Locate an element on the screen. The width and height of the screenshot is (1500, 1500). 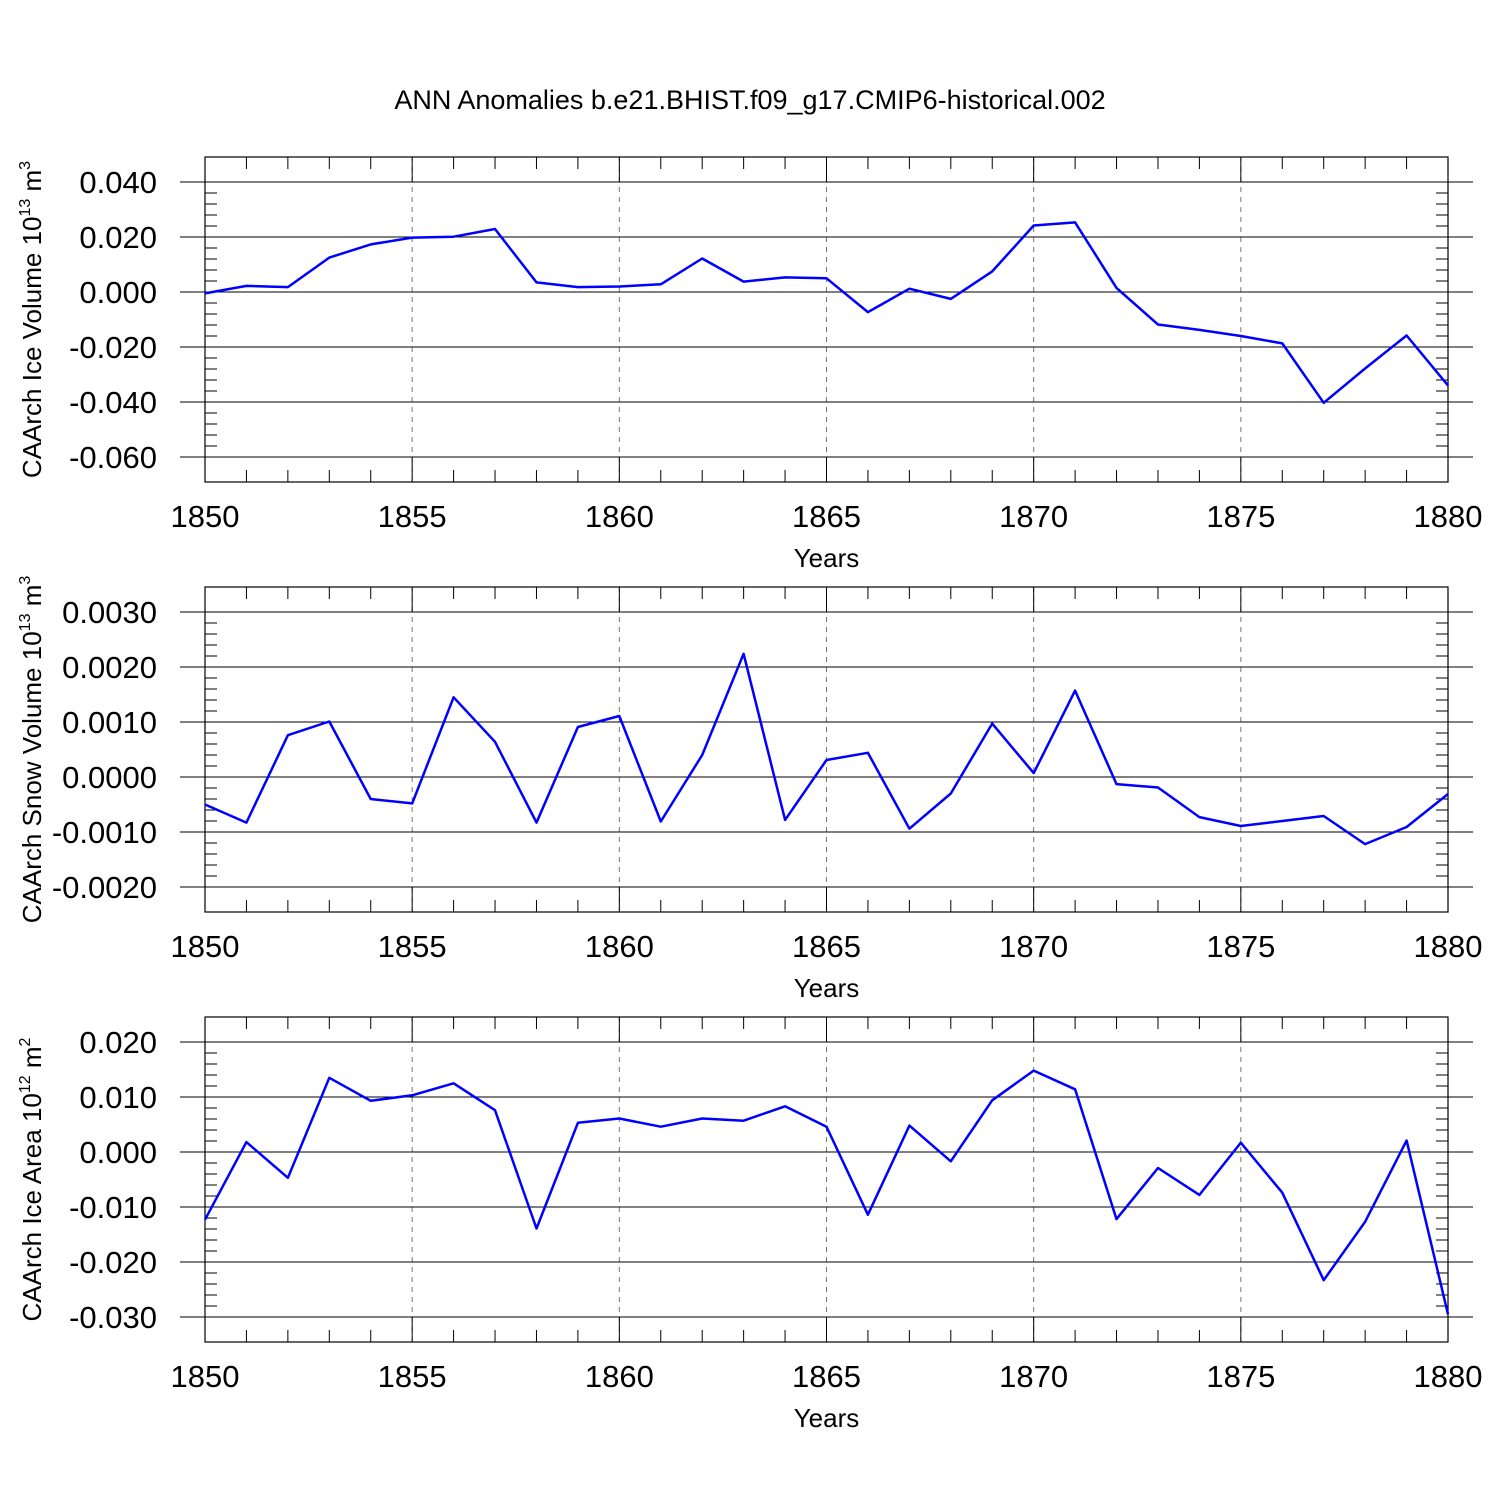
y-axis-label: CAArch Ice Volume 1013 m3 is located at coordinates (32, 319).